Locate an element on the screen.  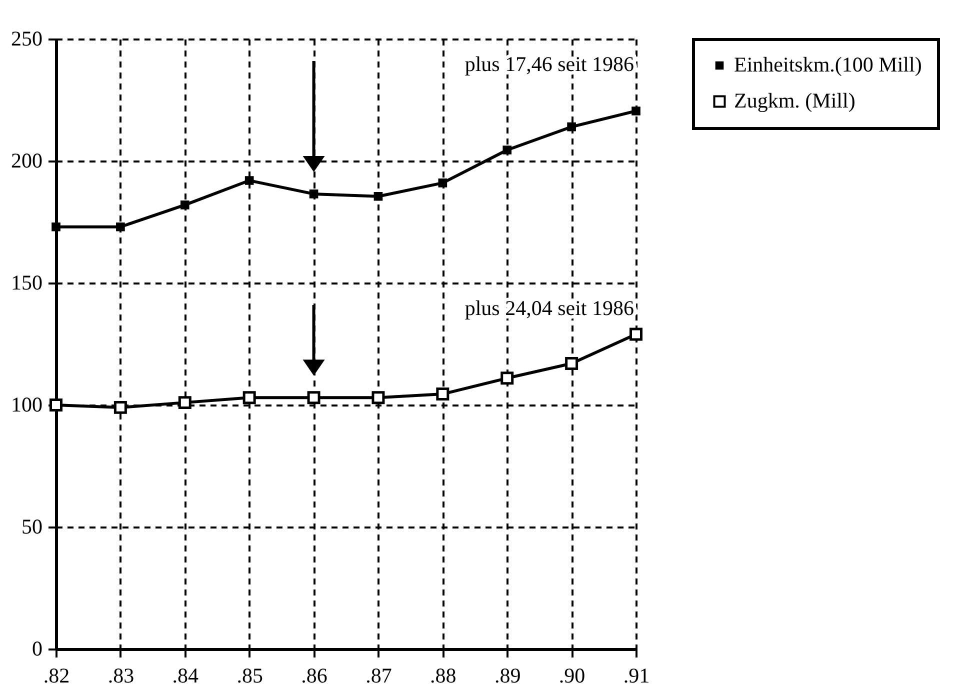
annotation: plus 24,04 seit 1986 is located at coordinates (549, 308).